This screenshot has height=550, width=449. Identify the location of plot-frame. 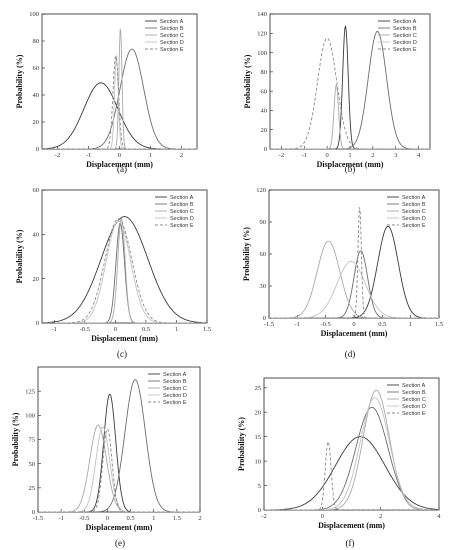
(124, 256).